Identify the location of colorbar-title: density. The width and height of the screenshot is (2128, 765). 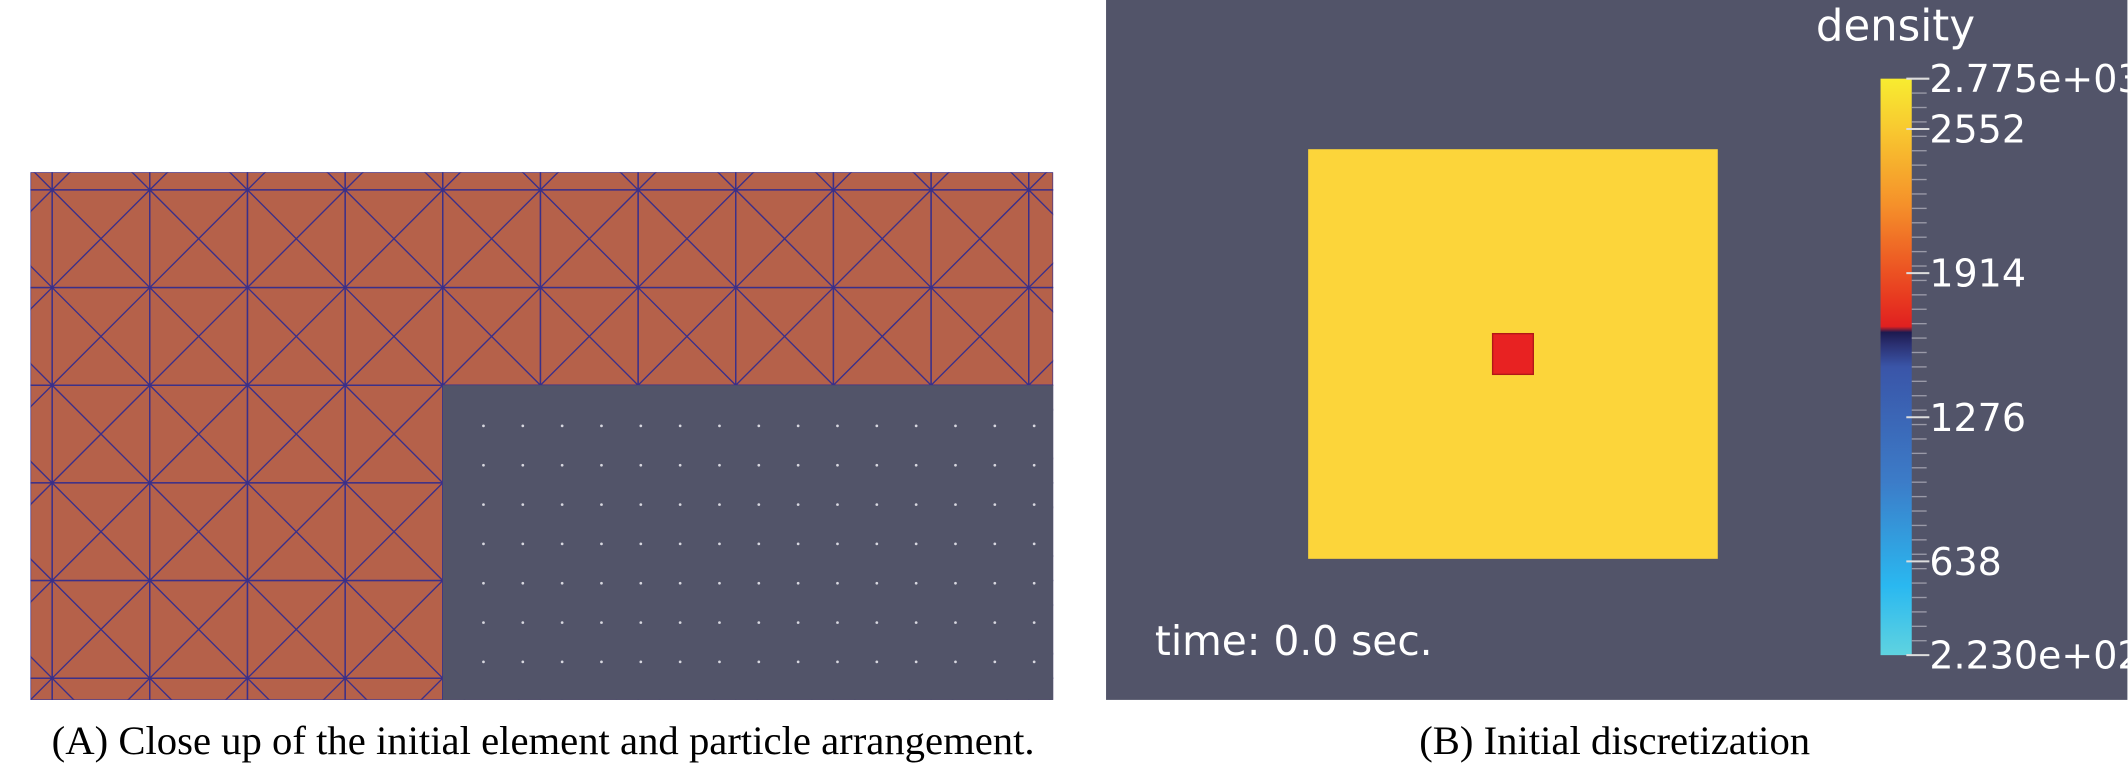
(1895, 27).